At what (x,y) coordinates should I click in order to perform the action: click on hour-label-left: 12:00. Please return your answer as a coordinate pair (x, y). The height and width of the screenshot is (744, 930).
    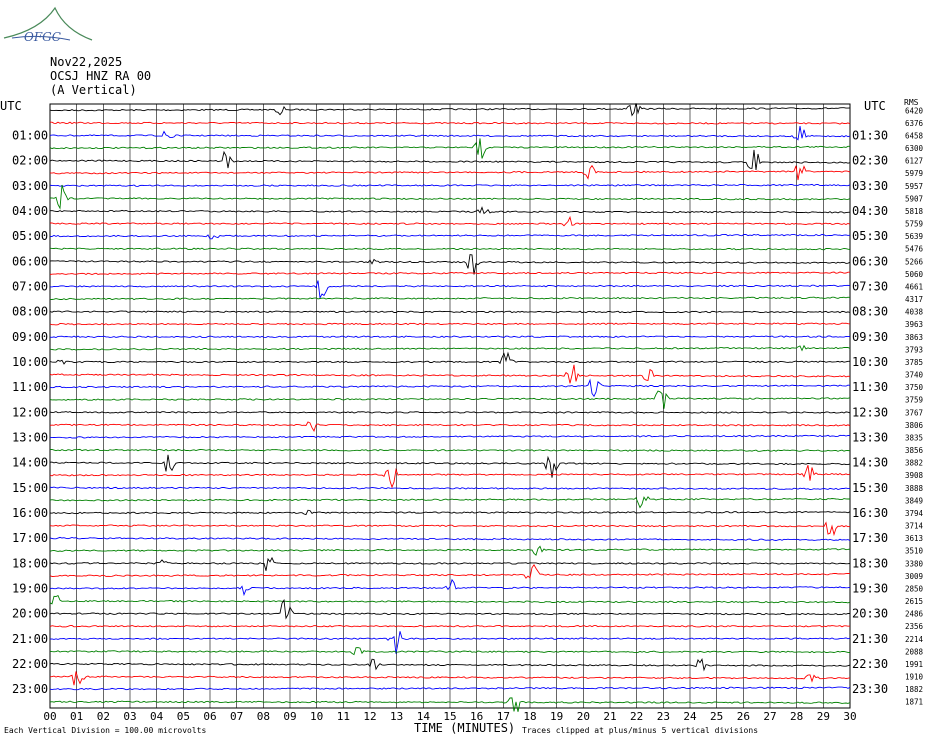
    Looking at the image, I should click on (30, 412).